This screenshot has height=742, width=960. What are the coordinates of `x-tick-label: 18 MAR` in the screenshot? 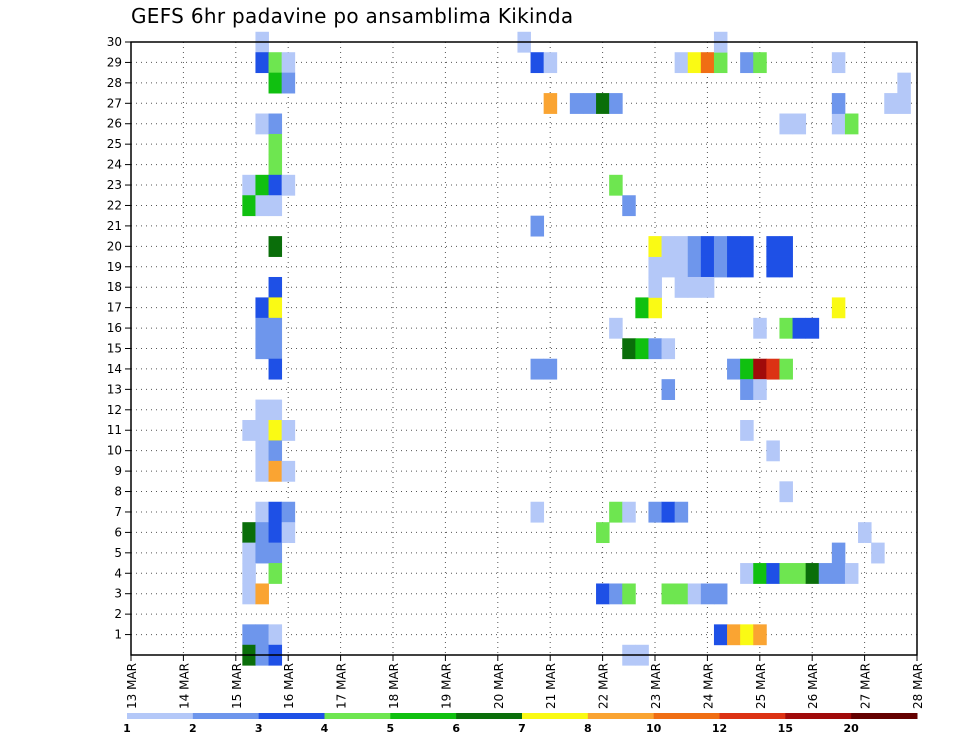 It's located at (394, 686).